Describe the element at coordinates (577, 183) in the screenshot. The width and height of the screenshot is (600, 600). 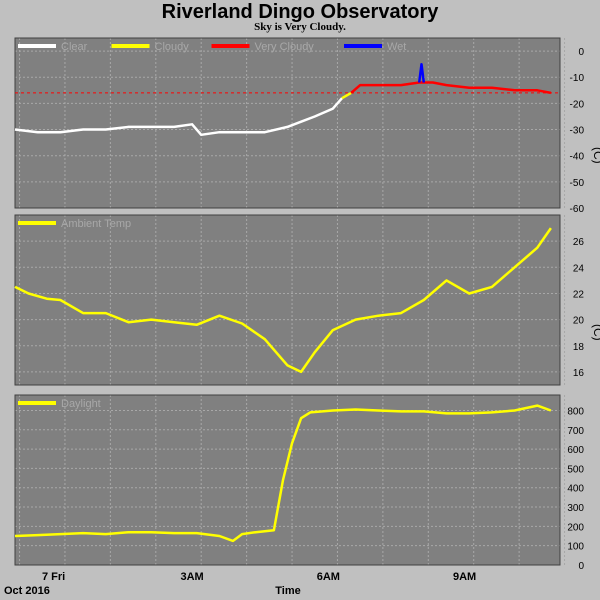
I see `y-tick-label: -50` at that location.